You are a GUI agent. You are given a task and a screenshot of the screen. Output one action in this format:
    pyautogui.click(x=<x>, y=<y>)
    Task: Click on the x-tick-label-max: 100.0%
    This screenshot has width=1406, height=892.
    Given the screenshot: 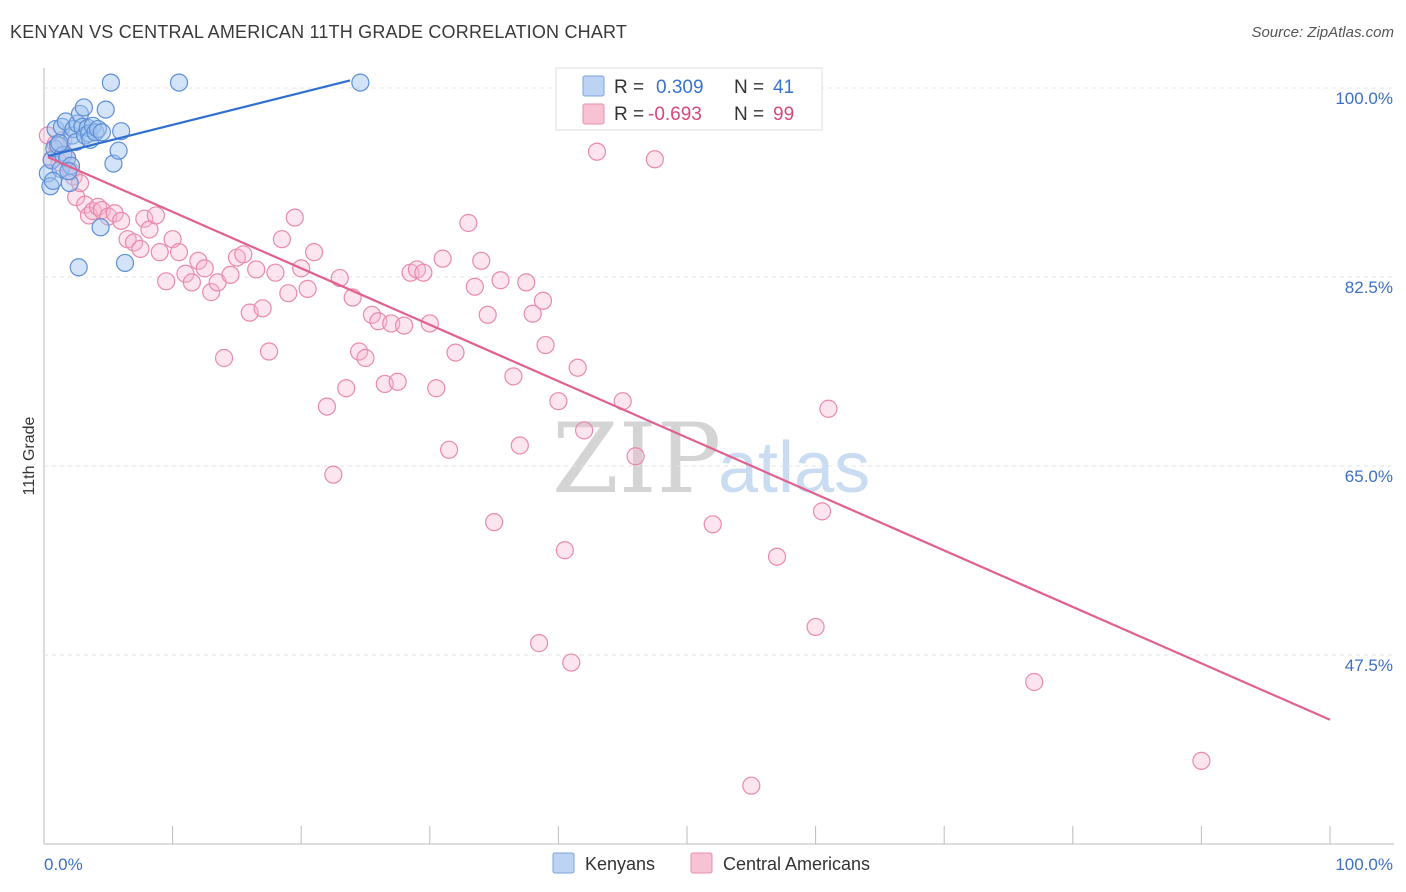 What is the action you would take?
    pyautogui.click(x=1364, y=864)
    